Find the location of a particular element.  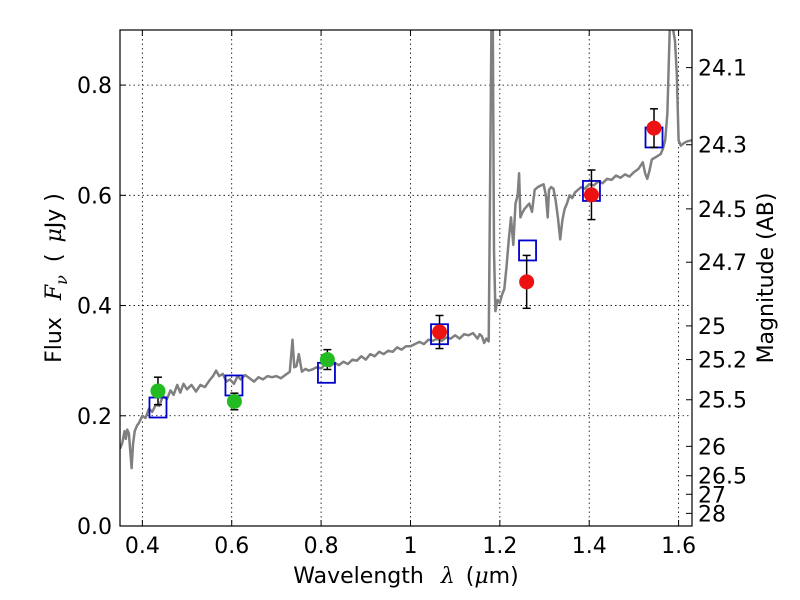

x-axis-label-unit: m) is located at coordinates (504, 576).